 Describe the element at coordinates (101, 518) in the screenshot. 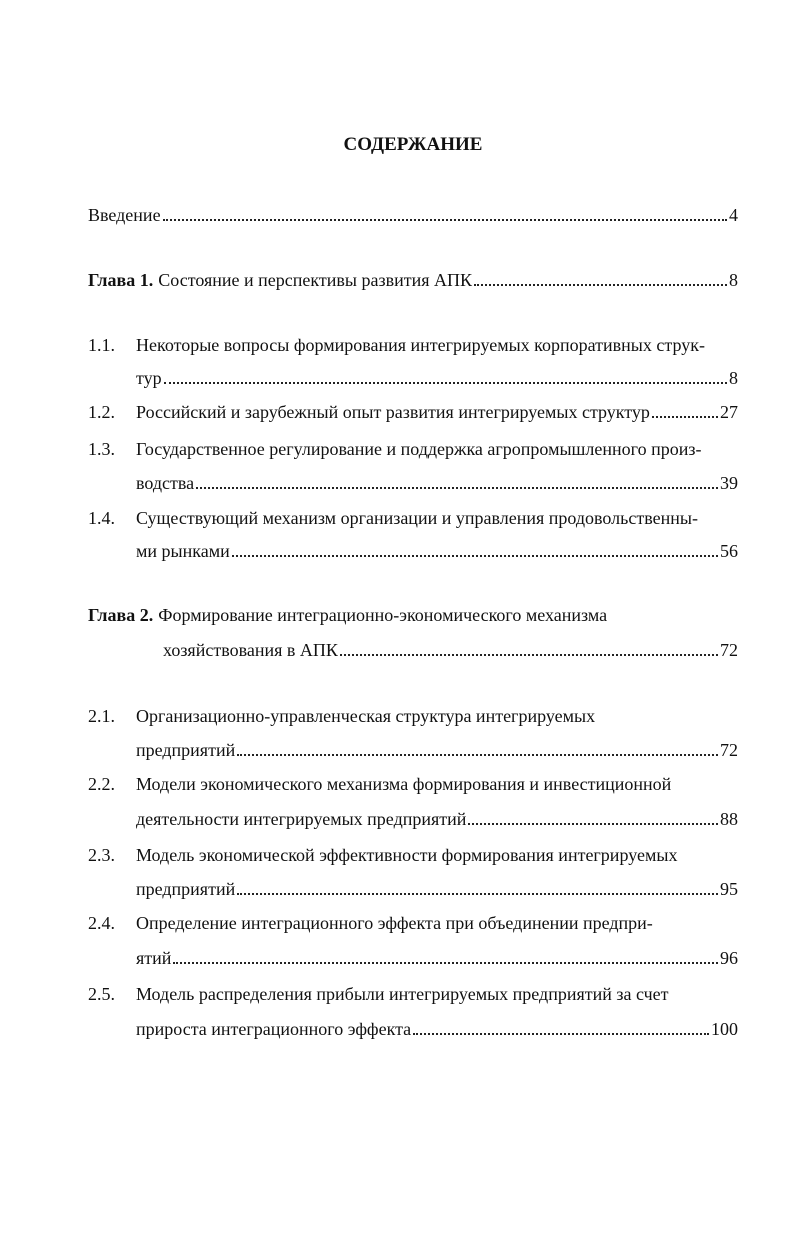

I see `entry-number: 1.4.` at that location.